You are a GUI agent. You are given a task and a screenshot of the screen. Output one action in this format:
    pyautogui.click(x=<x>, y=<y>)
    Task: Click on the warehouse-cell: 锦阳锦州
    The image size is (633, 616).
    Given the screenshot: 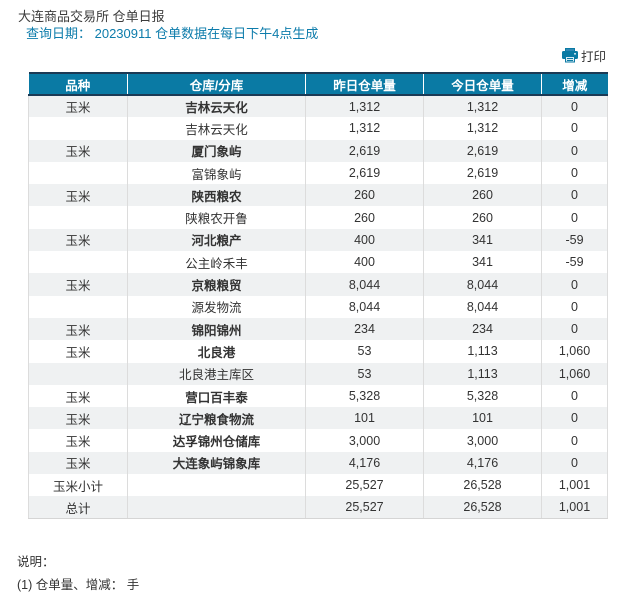 What is the action you would take?
    pyautogui.click(x=216, y=329)
    